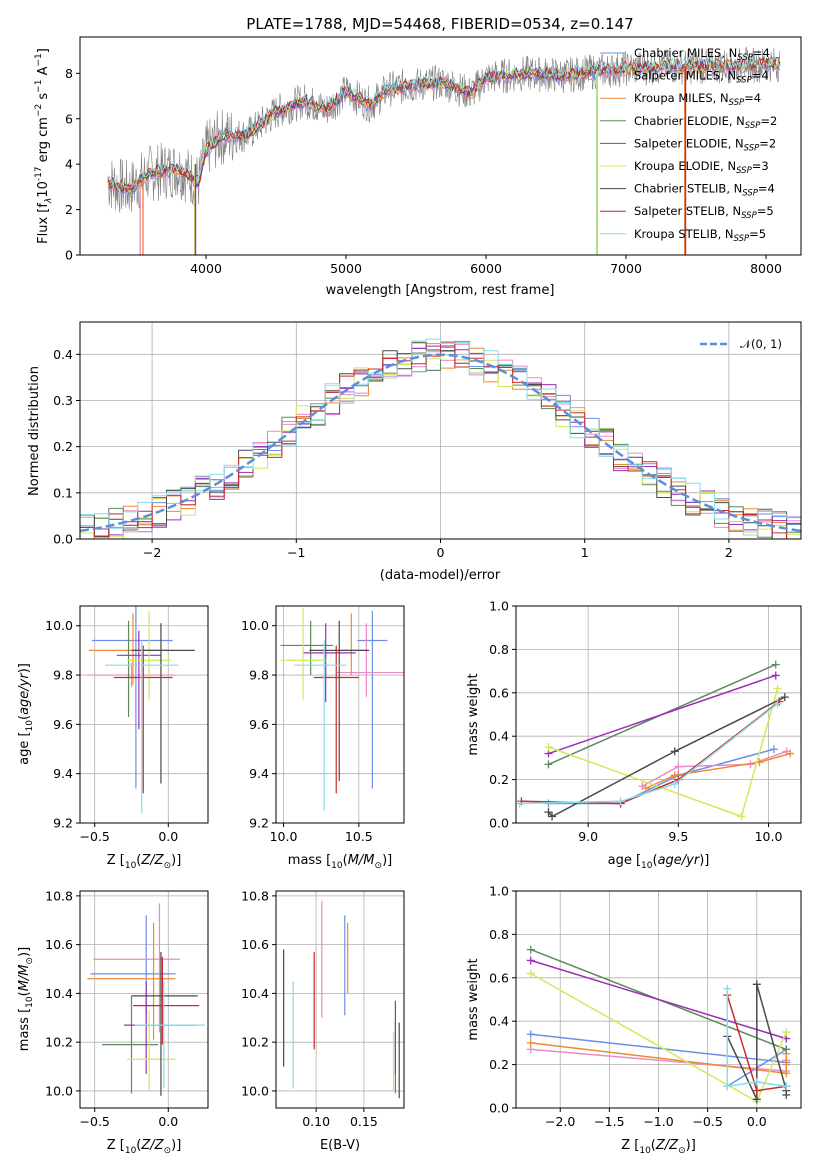 The width and height of the screenshot is (819, 1170). Describe the element at coordinates (658, 1147) in the screenshot. I see `x-axis-label: Z [10(Z/Z⊙)]` at that location.